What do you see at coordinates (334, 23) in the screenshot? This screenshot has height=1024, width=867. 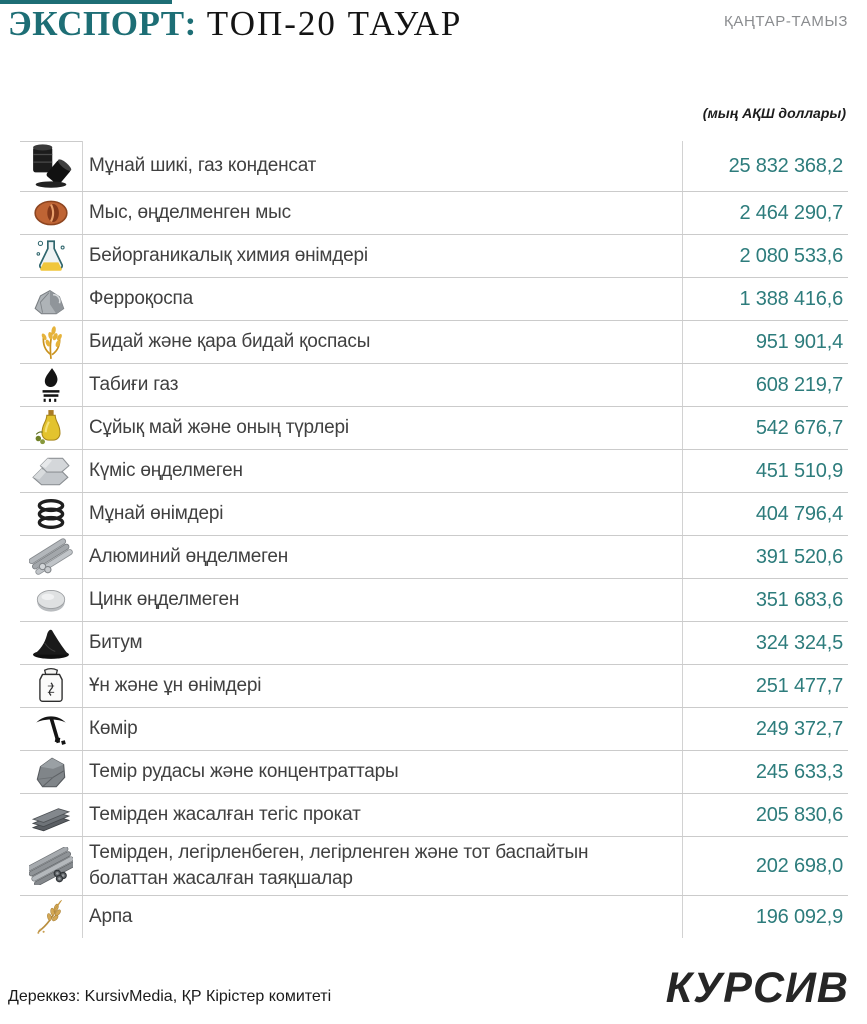 I see `title-rest: ТОП-20 ТАУАР` at bounding box center [334, 23].